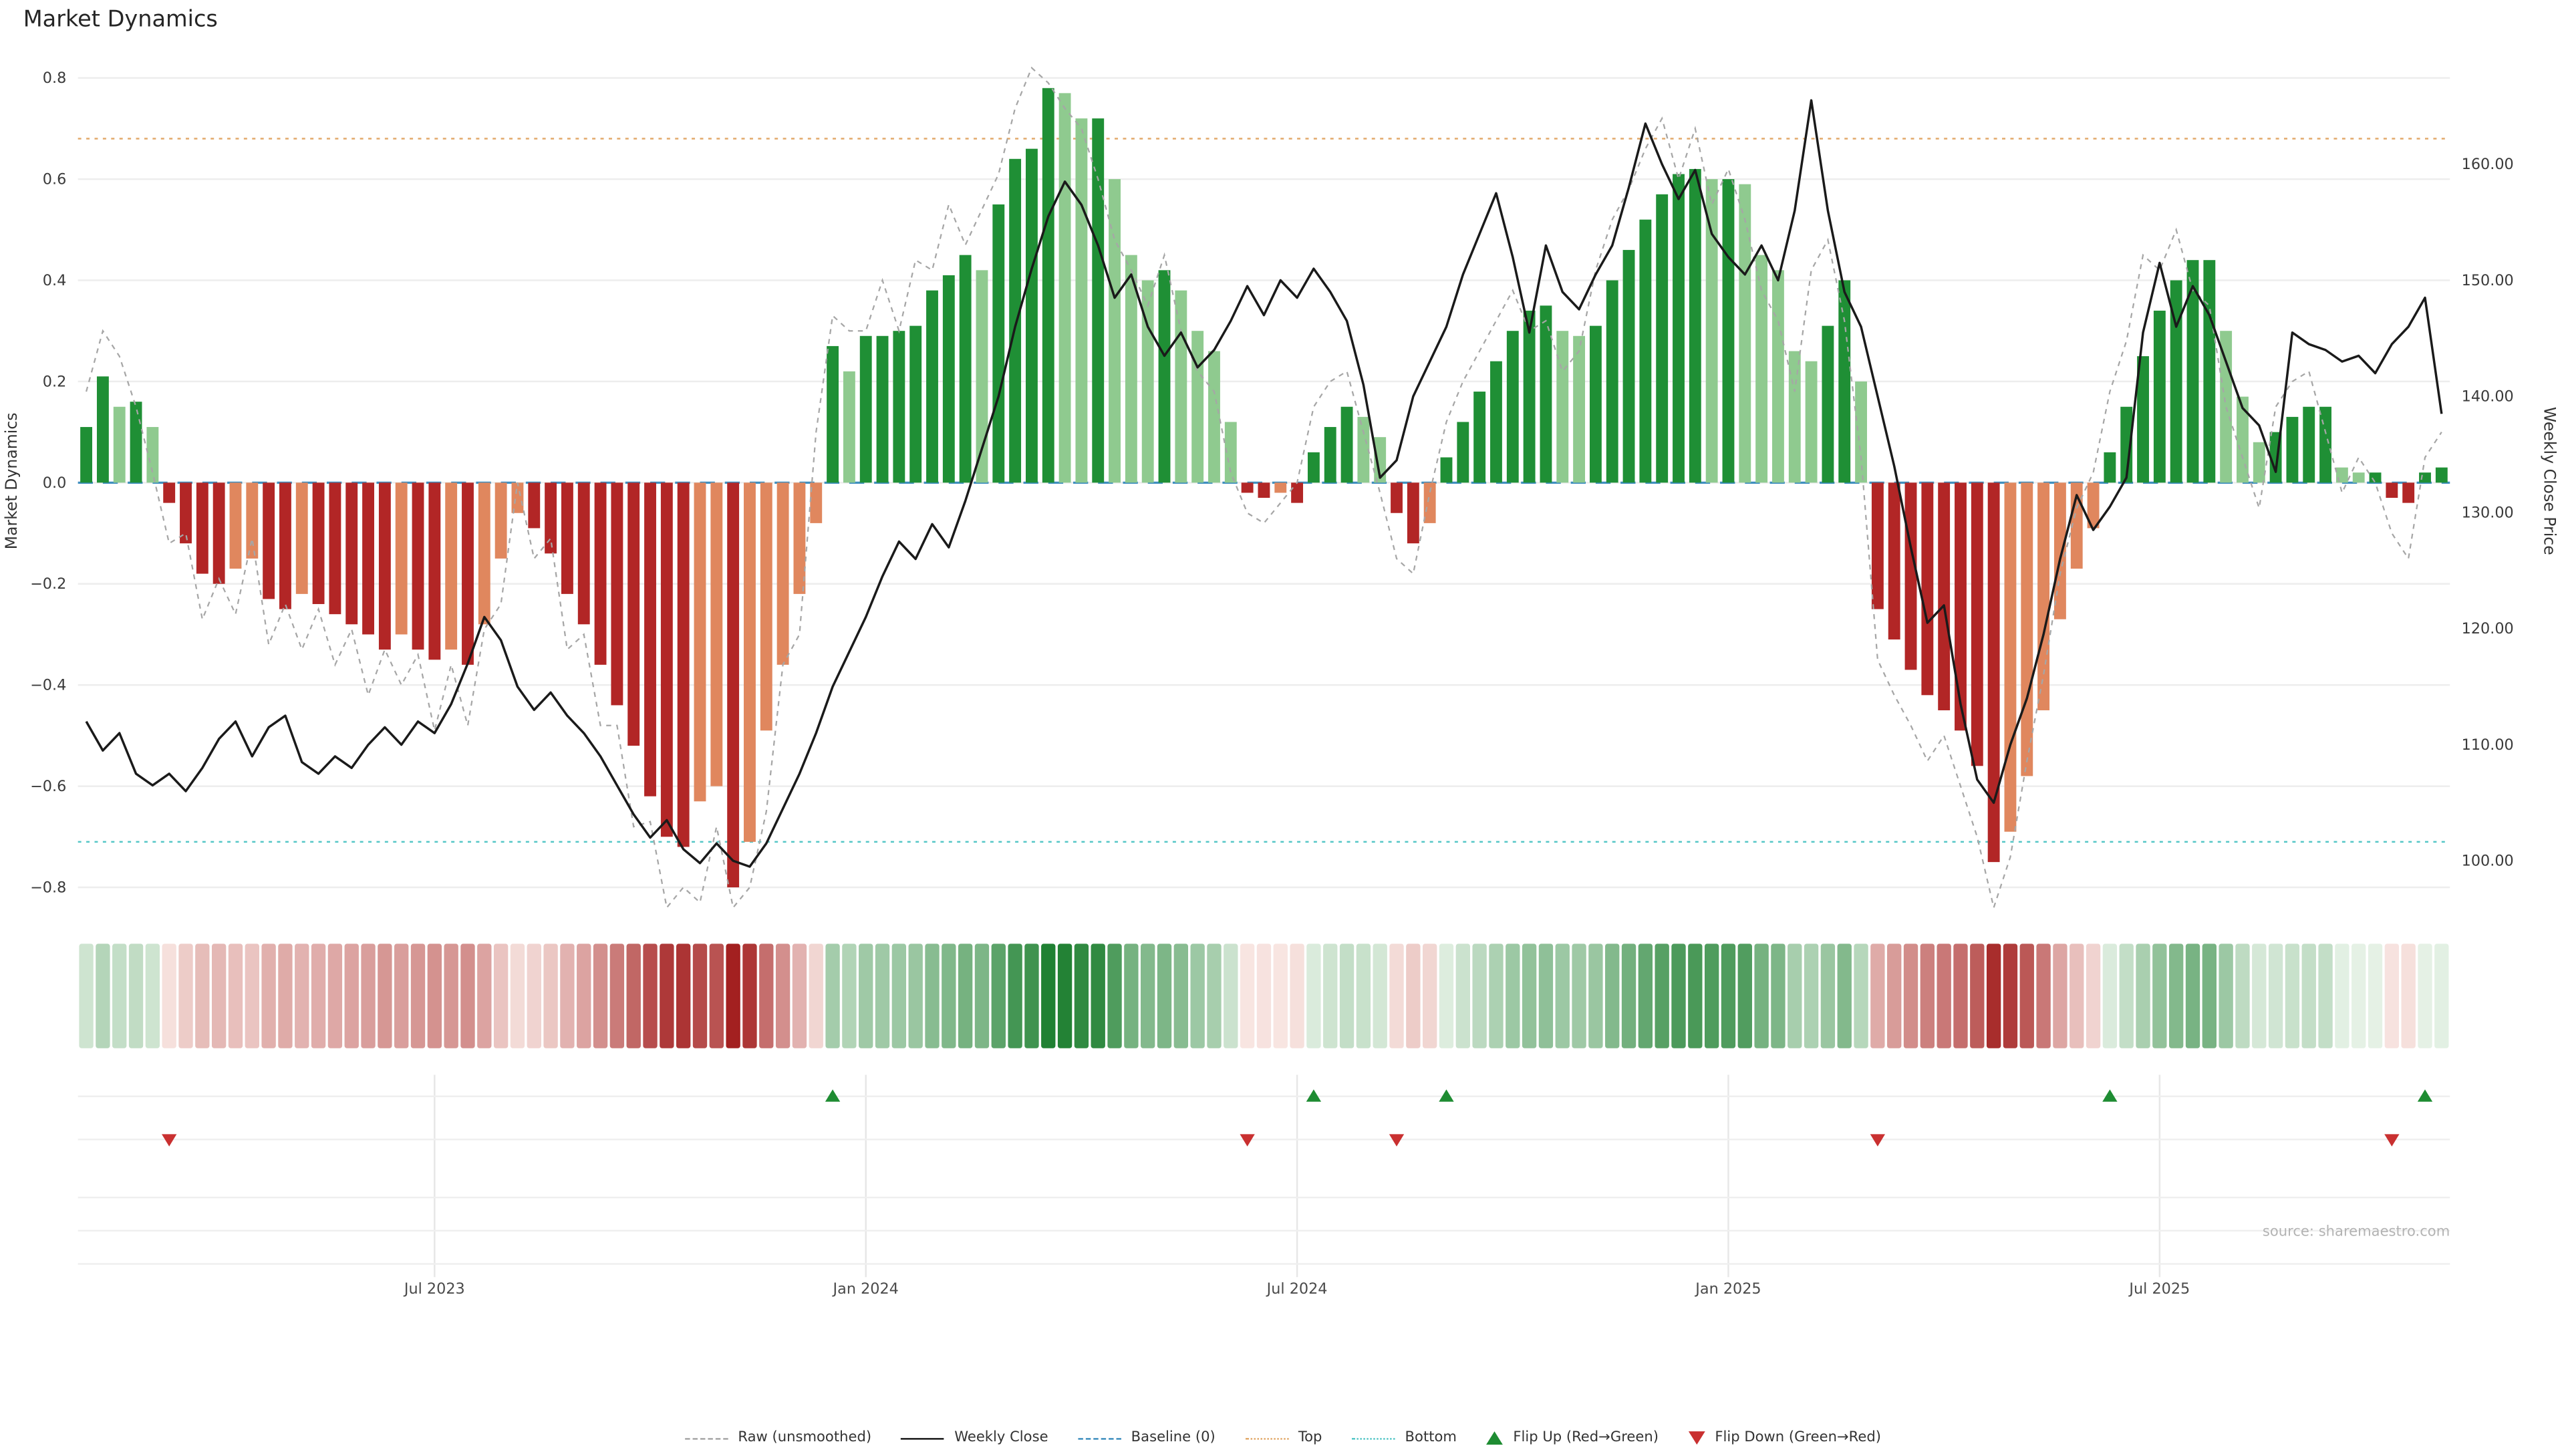 Image resolution: width=2566 pixels, height=1456 pixels. I want to click on source-credit: source: sharemaestro.com, so click(2356, 1230).